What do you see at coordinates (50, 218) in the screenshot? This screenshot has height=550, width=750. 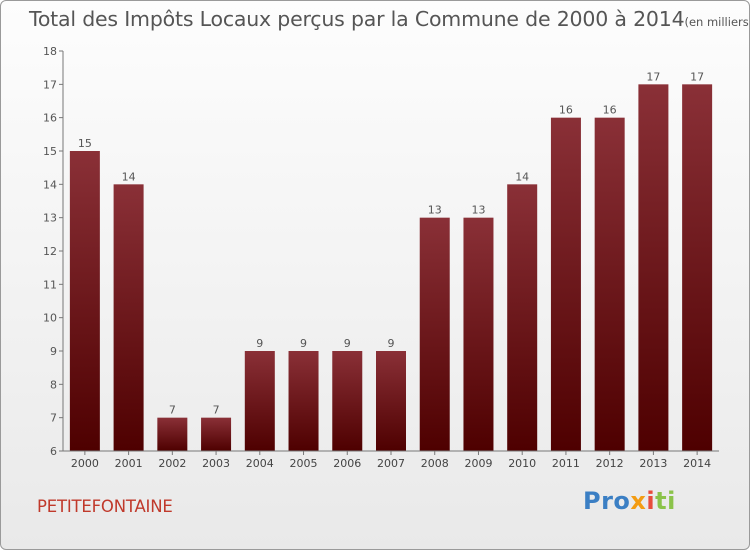 I see `y-tick-label: 13` at bounding box center [50, 218].